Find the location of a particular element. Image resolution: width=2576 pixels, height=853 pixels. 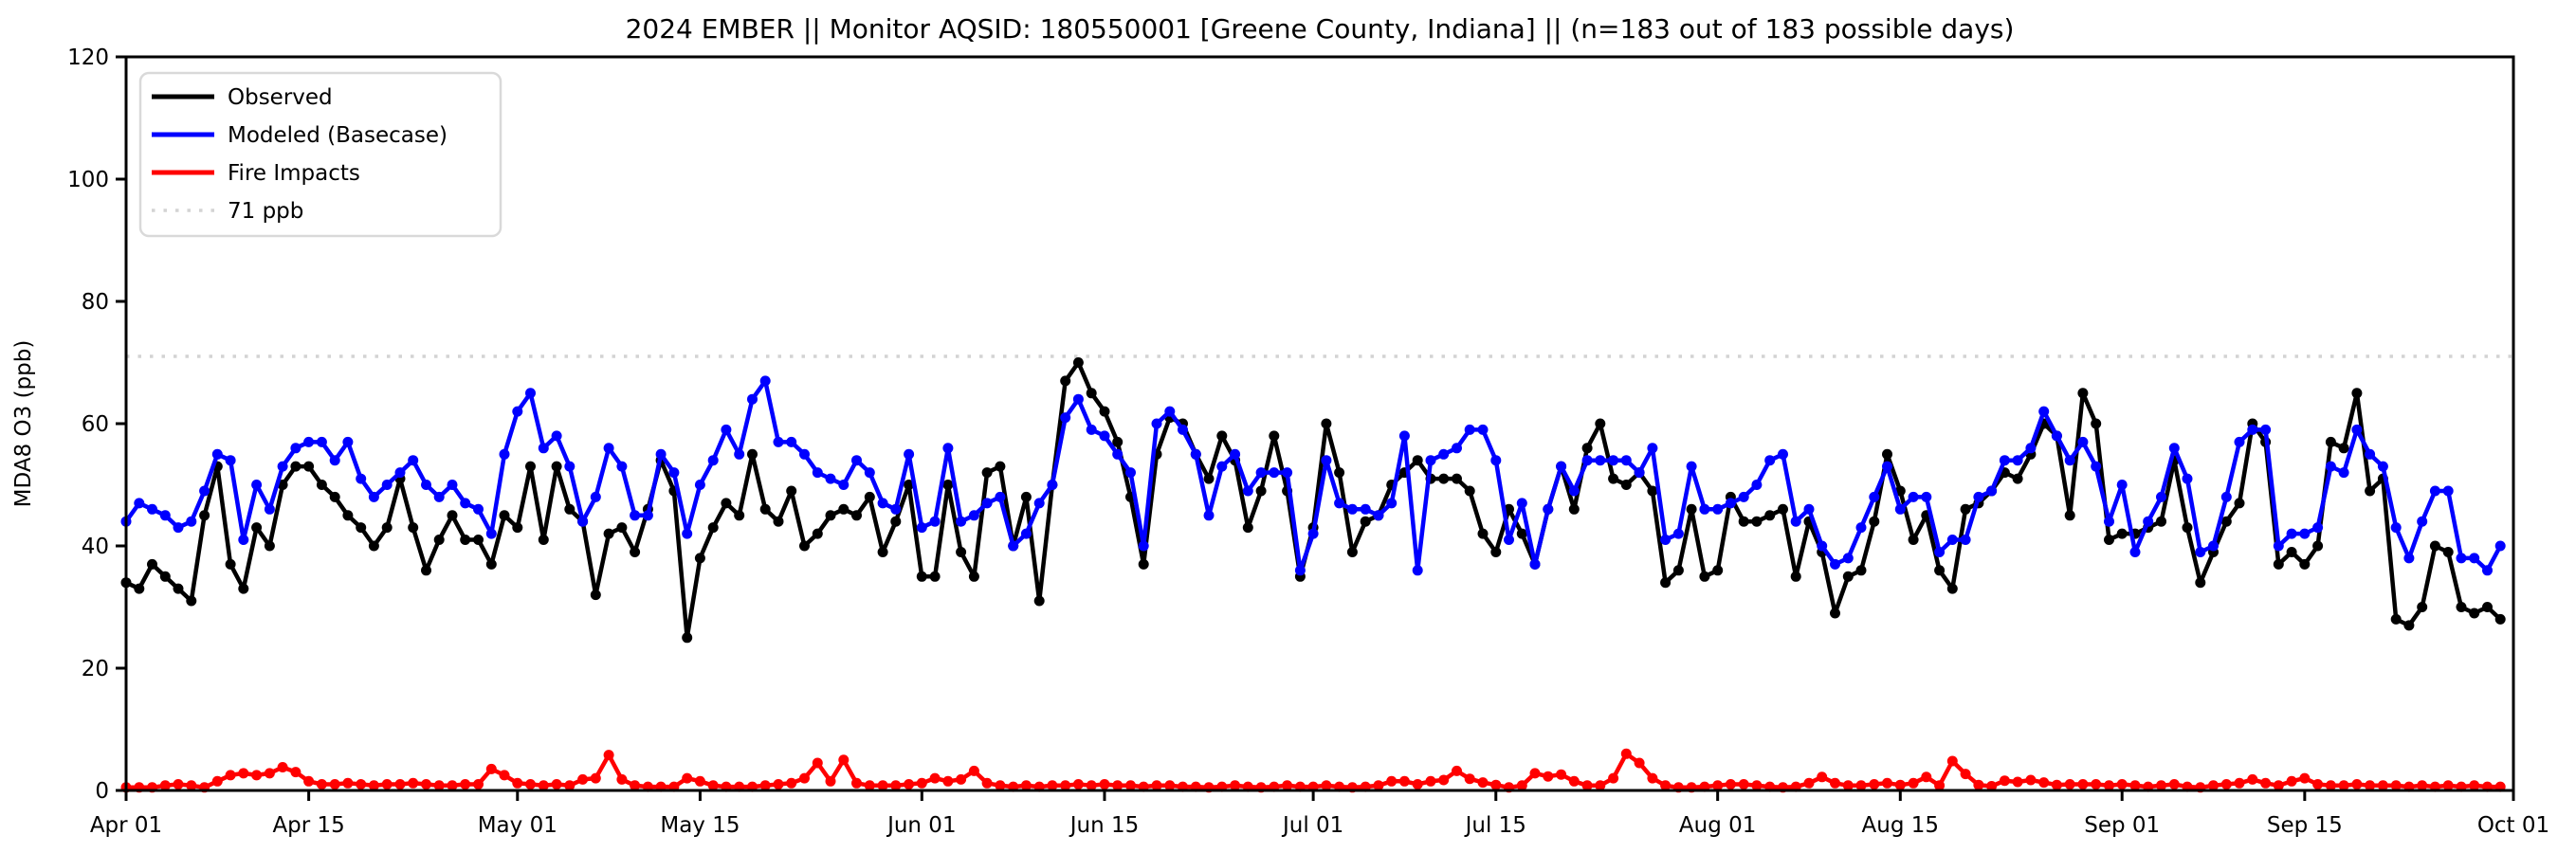

y-tick-label: 20 is located at coordinates (95, 669).